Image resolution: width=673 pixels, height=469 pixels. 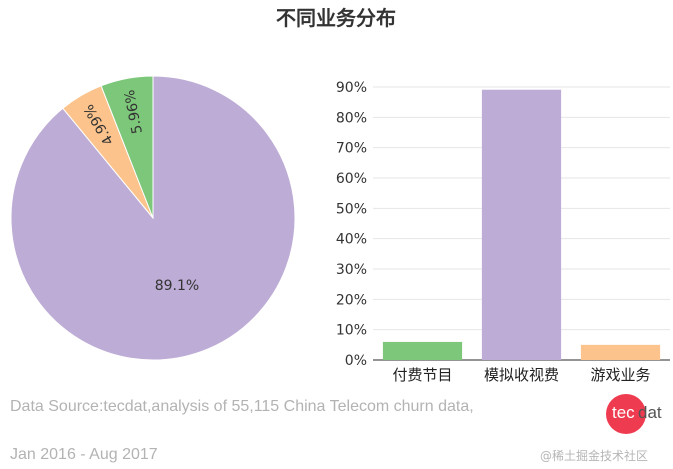 What do you see at coordinates (620, 352) in the screenshot?
I see `bar-gaming` at bounding box center [620, 352].